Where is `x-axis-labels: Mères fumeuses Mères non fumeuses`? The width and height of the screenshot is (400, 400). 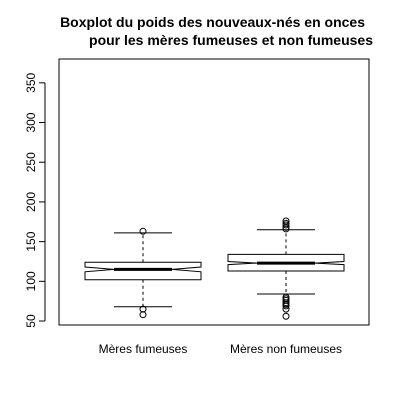
x-axis-labels: Mères fumeuses Mères non fumeuses is located at coordinates (220, 349).